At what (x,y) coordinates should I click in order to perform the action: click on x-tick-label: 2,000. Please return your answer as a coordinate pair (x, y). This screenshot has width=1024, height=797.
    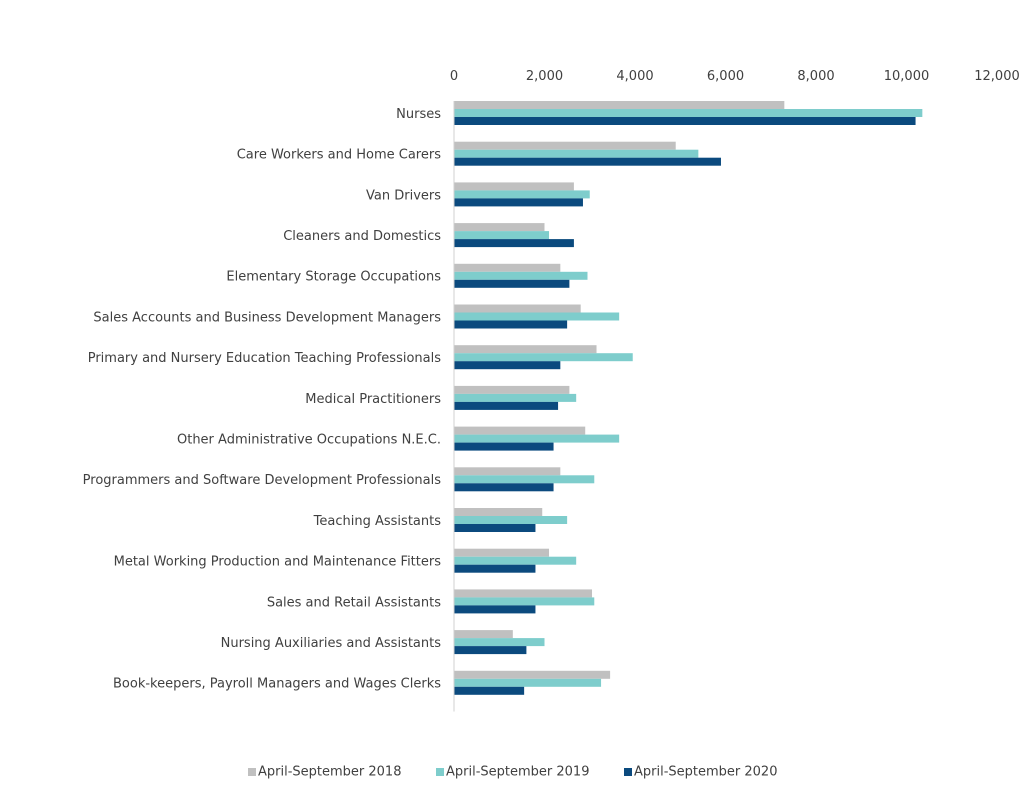
    Looking at the image, I should click on (544, 76).